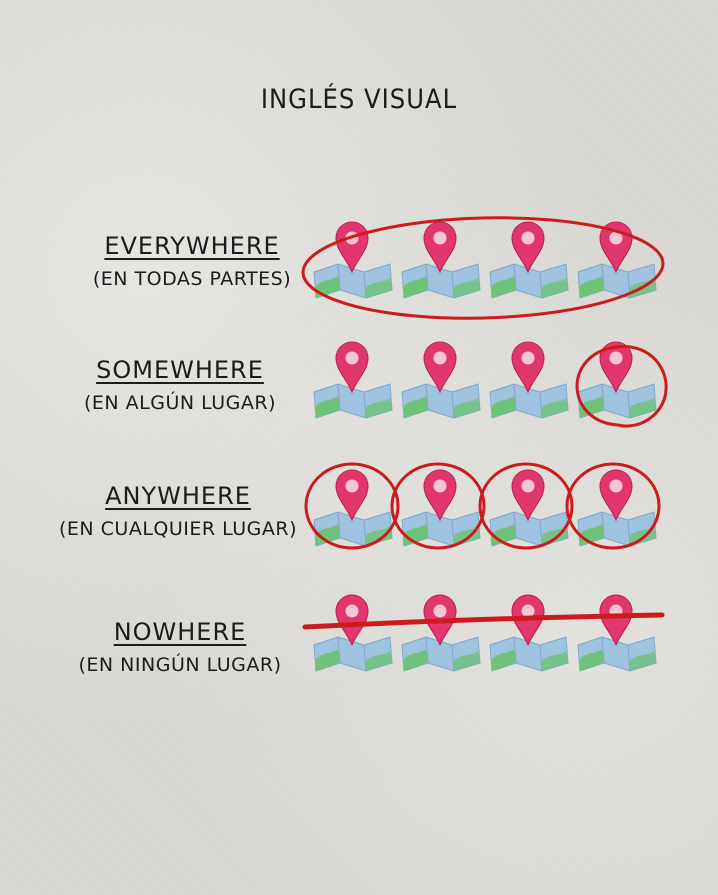  Describe the element at coordinates (192, 246) in the screenshot. I see `word-everywhere: EVERYWHERE` at that location.